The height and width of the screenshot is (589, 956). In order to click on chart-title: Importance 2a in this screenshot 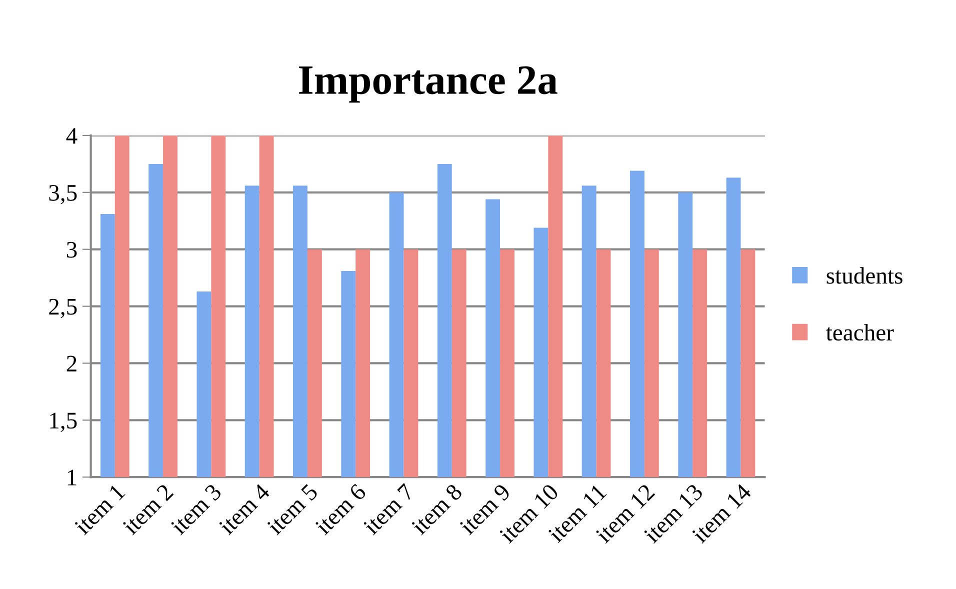, I will do `click(428, 84)`.